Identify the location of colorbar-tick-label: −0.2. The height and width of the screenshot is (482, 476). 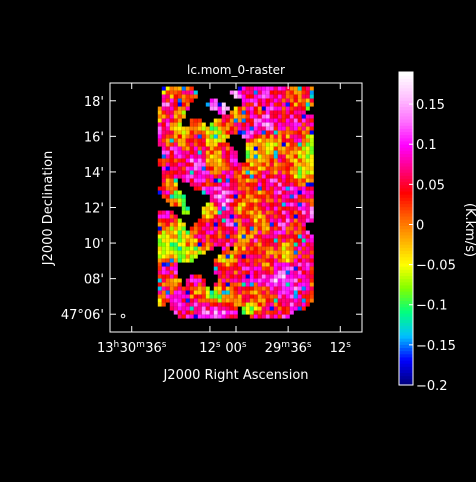
(432, 386).